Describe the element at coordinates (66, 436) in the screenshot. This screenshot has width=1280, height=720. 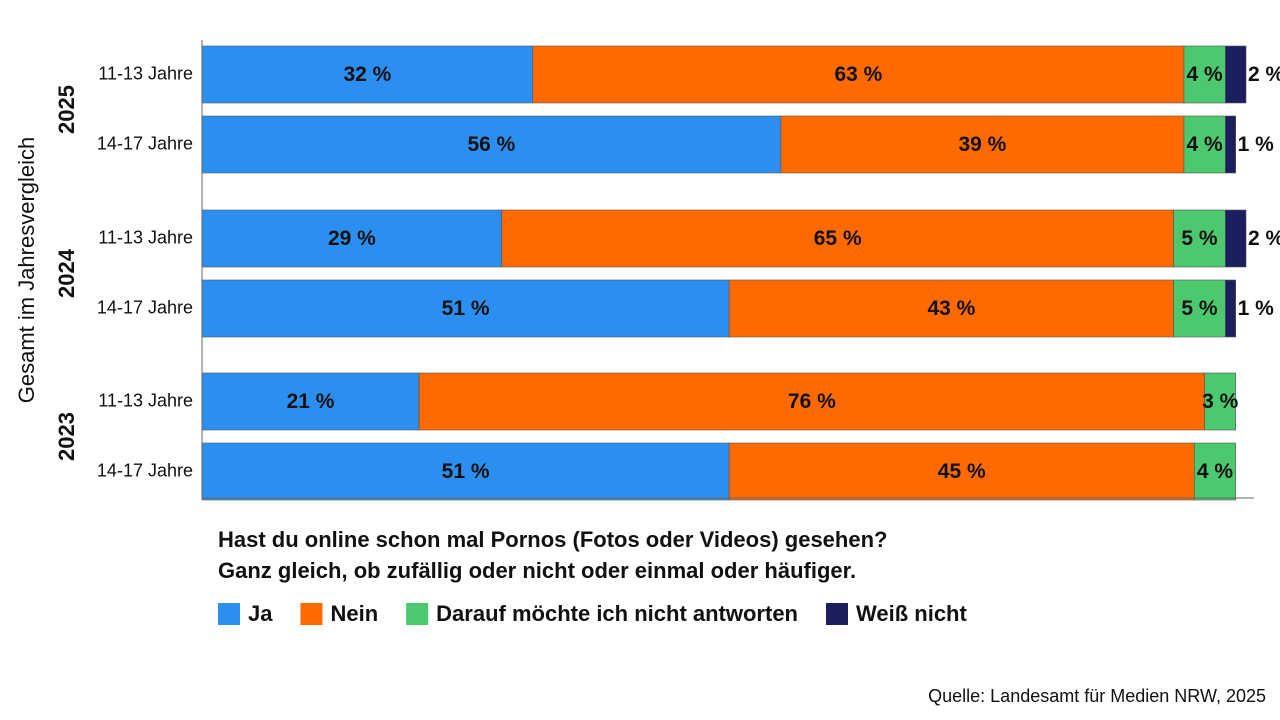
I see `group-label: 2023` at that location.